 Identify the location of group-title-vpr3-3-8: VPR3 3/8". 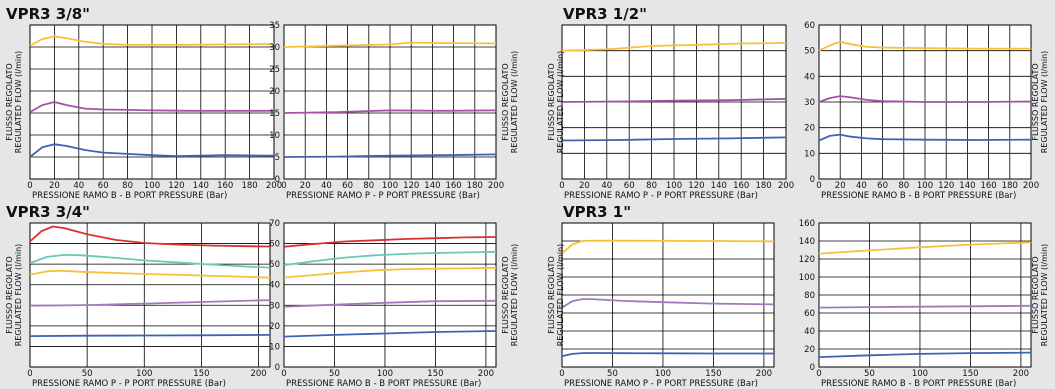
(48, 14).